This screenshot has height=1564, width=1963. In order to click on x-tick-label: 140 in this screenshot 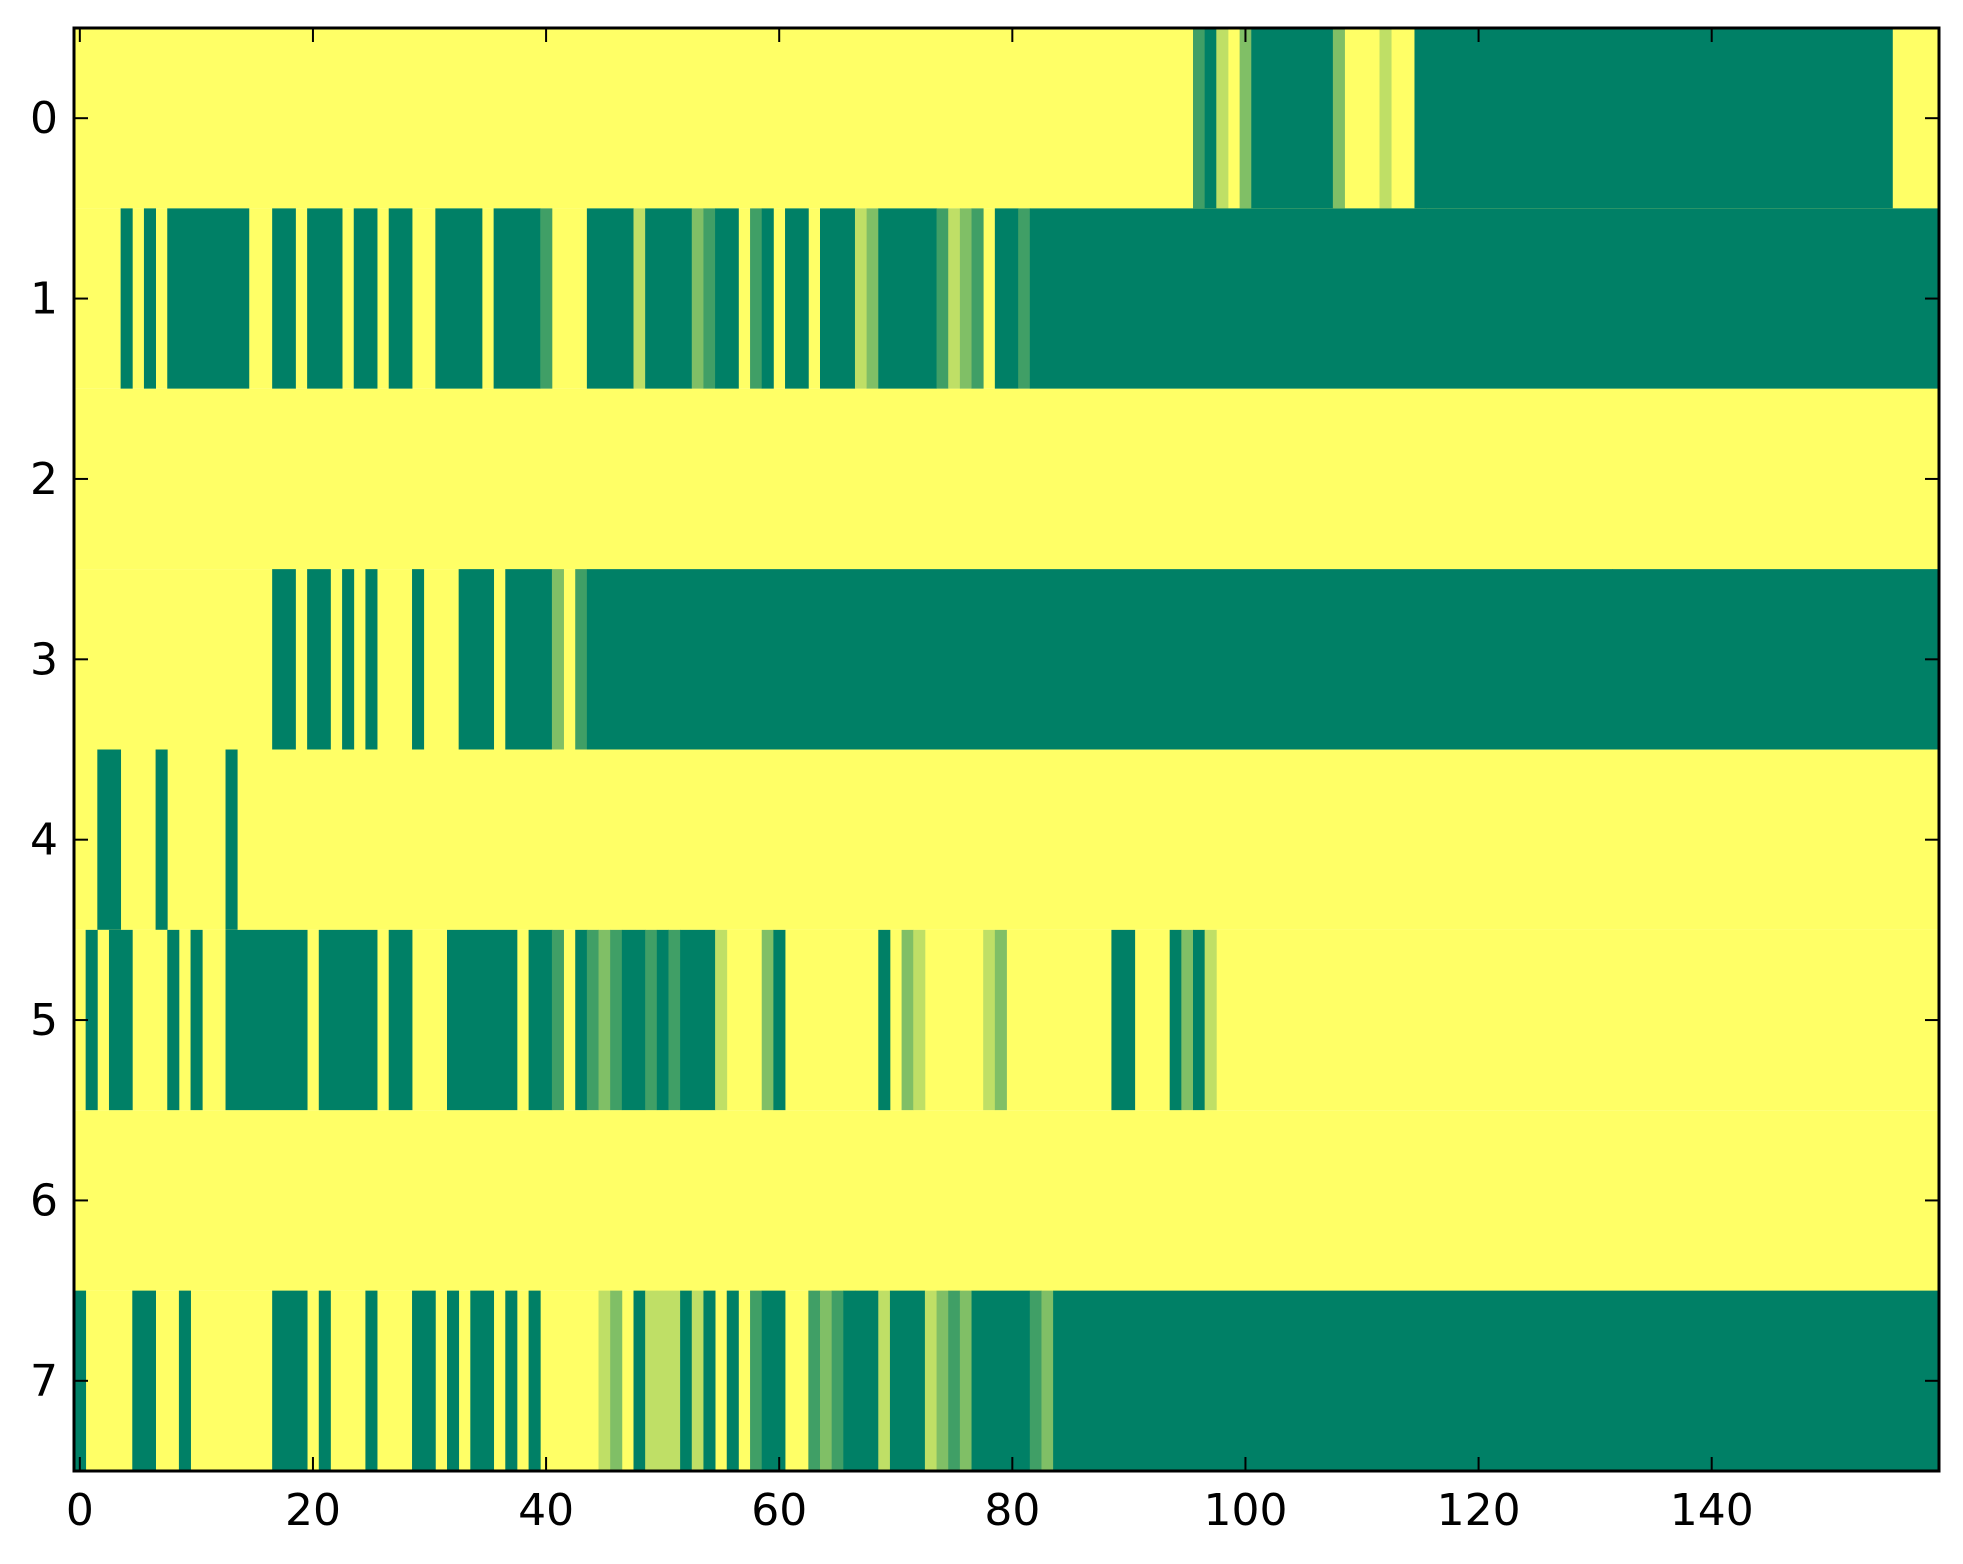, I will do `click(1712, 1510)`.